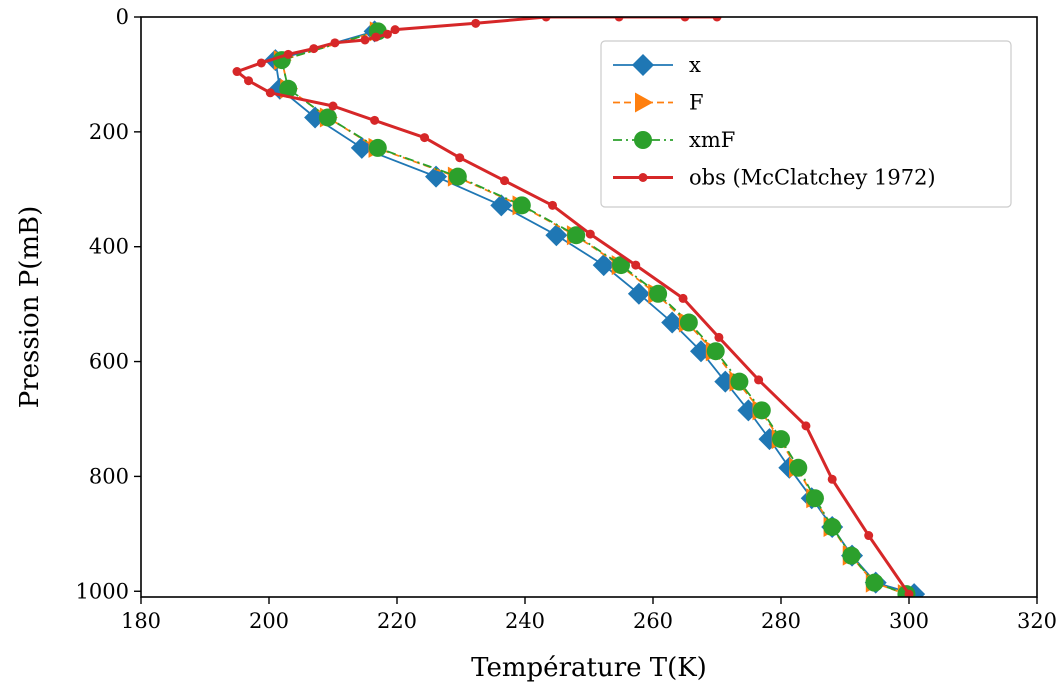 This screenshot has height=686, width=1064. Describe the element at coordinates (397, 621) in the screenshot. I see `x-tick-label: 220` at that location.